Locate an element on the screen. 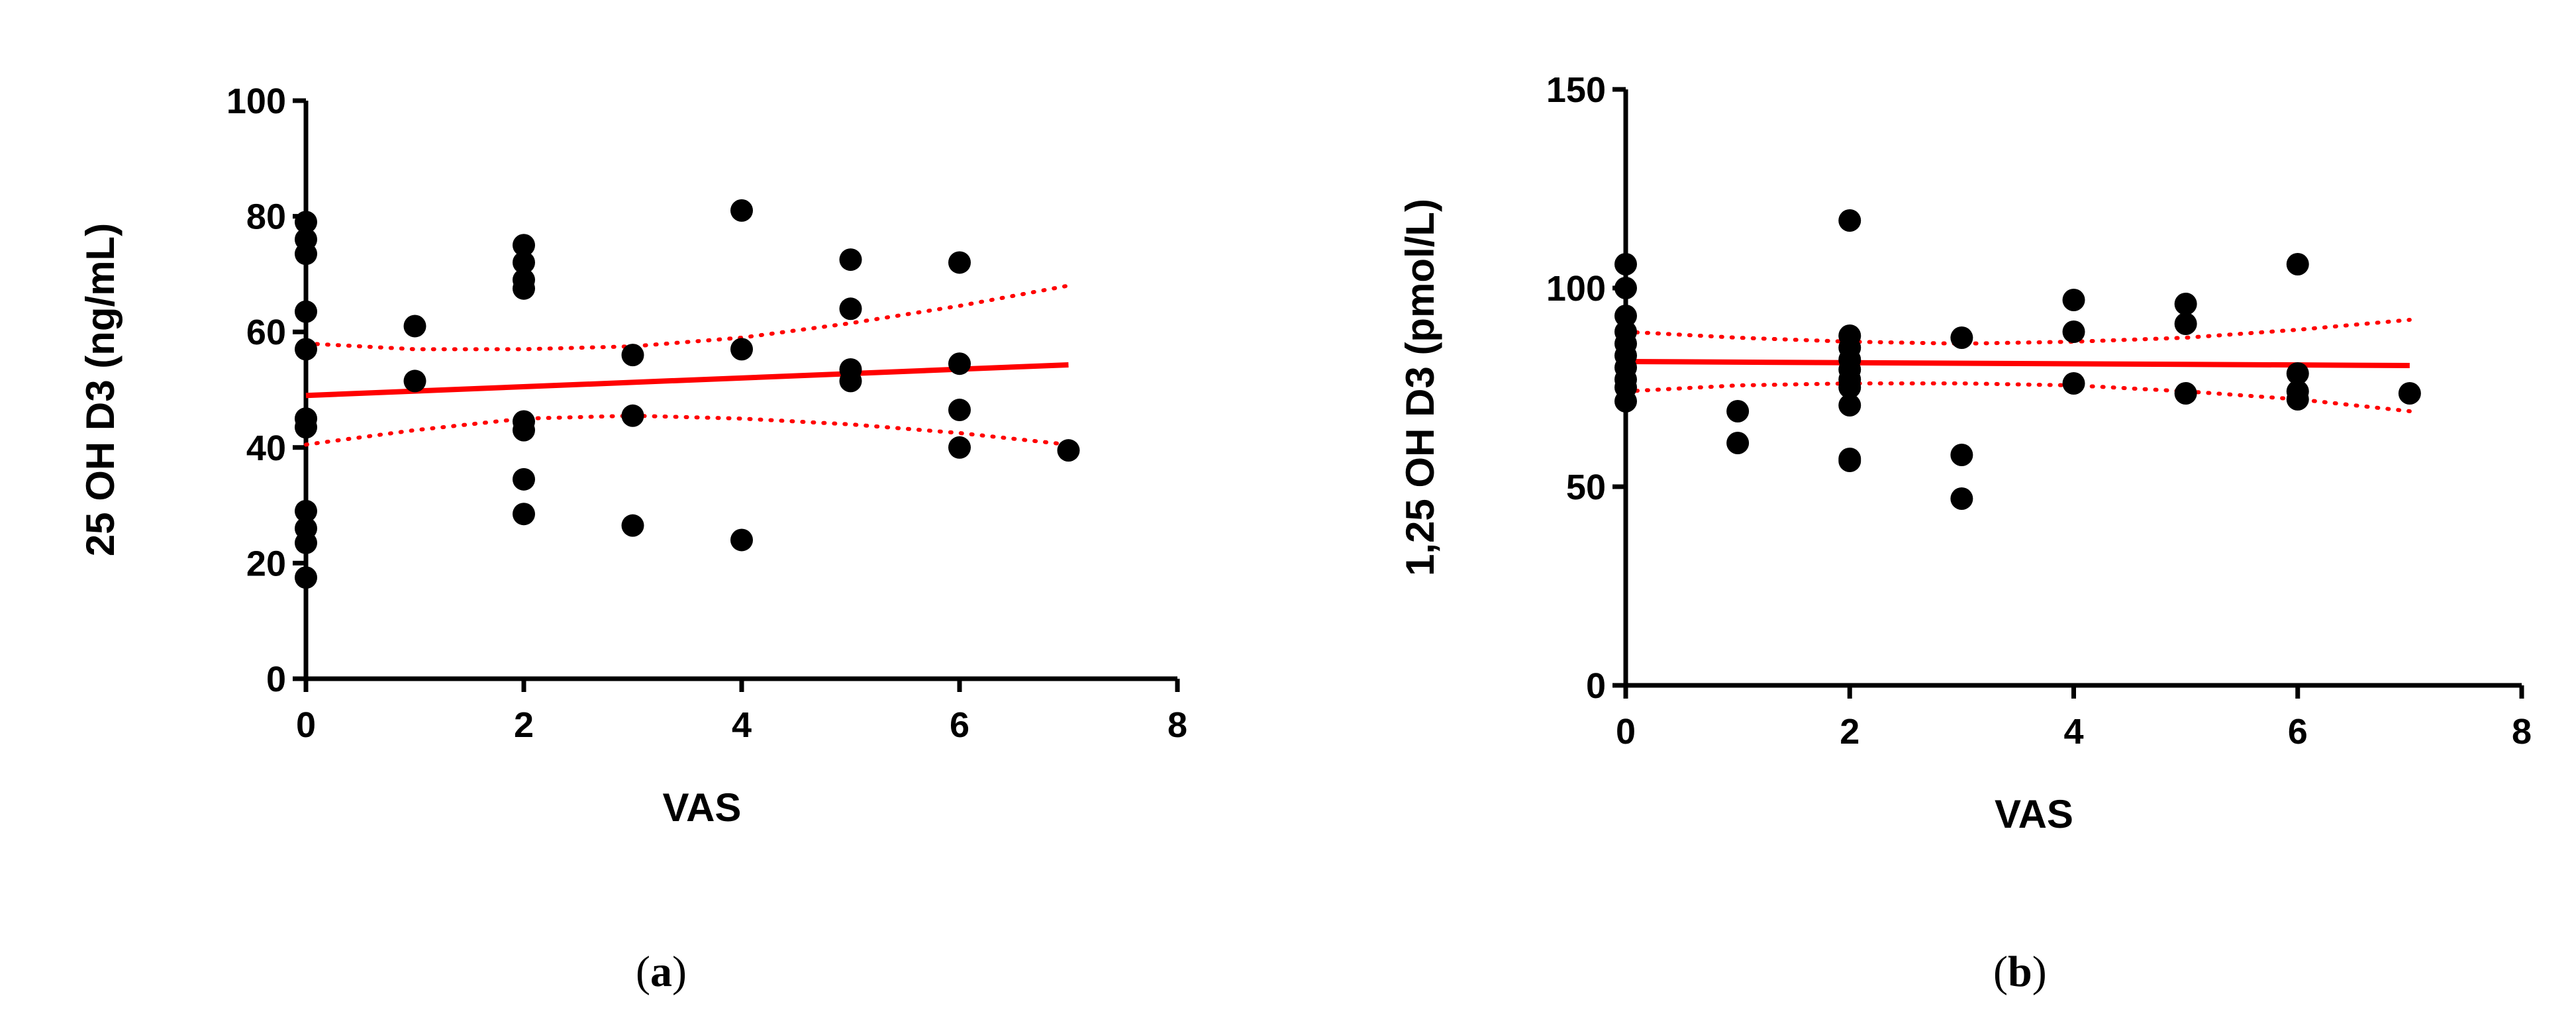 Image resolution: width=2576 pixels, height=1033 pixels. y-tick-label: 20 is located at coordinates (266, 563).